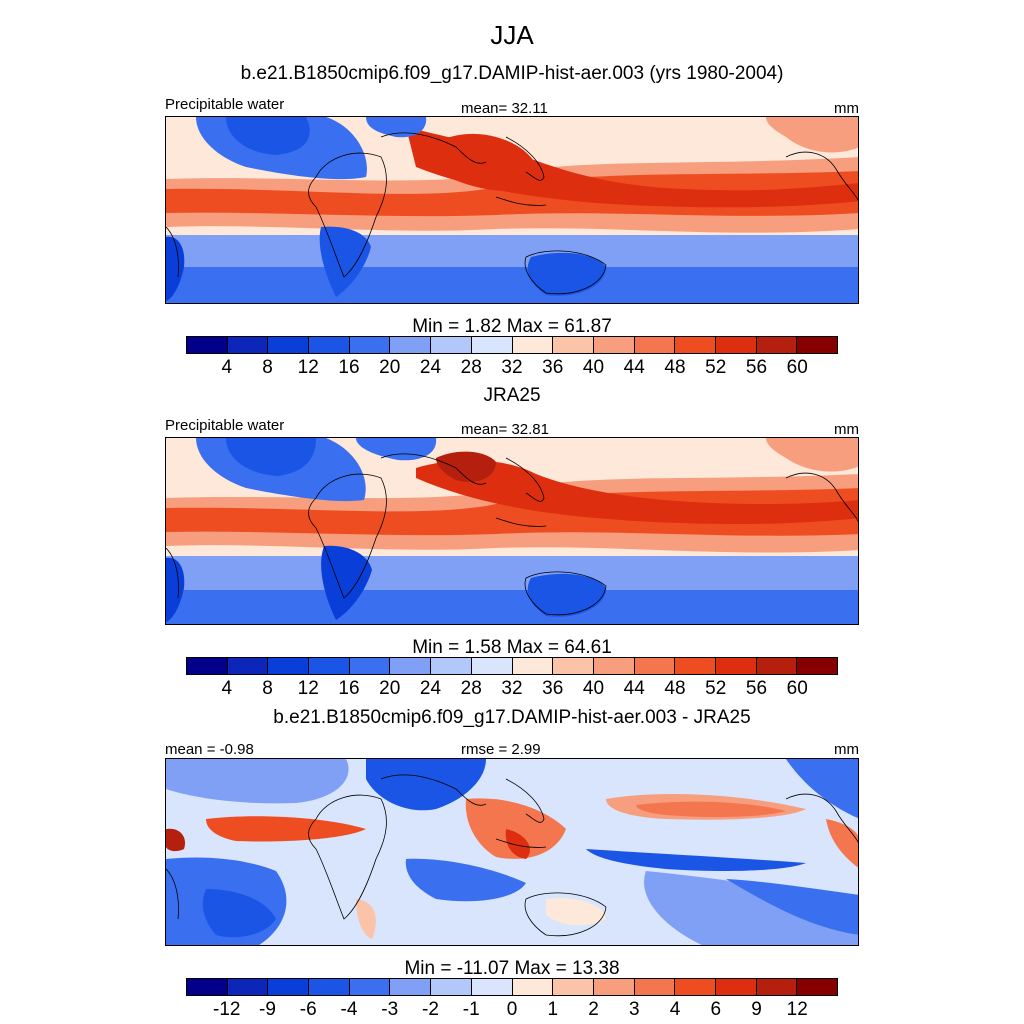 This screenshot has height=1024, width=1024. I want to click on panel1-units-label: mm, so click(846, 108).